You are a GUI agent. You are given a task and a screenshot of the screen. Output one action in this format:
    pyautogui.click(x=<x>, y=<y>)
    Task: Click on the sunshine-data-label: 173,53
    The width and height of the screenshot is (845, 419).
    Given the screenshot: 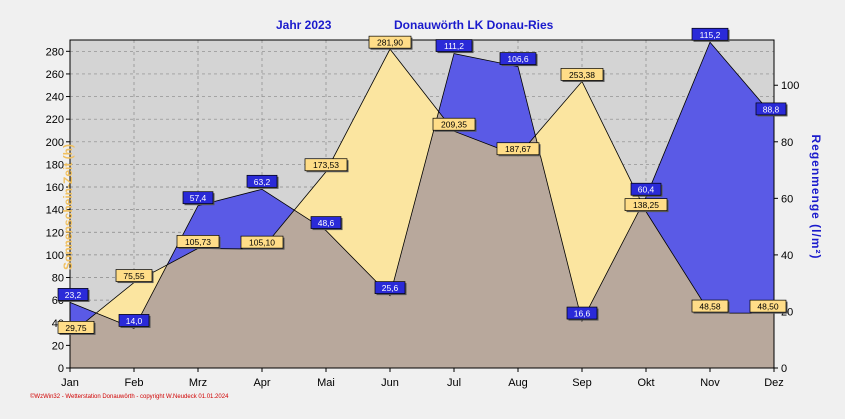 What is the action you would take?
    pyautogui.click(x=326, y=165)
    